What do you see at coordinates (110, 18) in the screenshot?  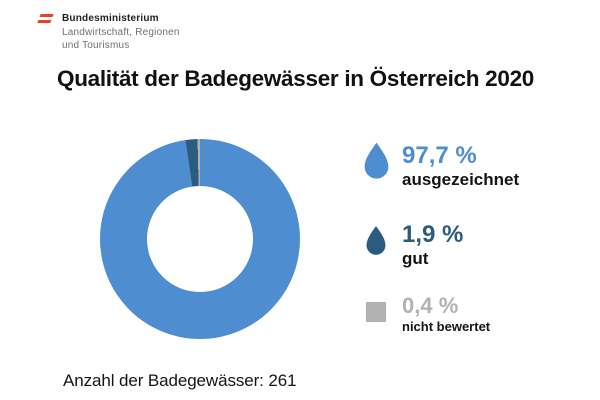 I see `ministry-name-line1: Bundesministerium` at bounding box center [110, 18].